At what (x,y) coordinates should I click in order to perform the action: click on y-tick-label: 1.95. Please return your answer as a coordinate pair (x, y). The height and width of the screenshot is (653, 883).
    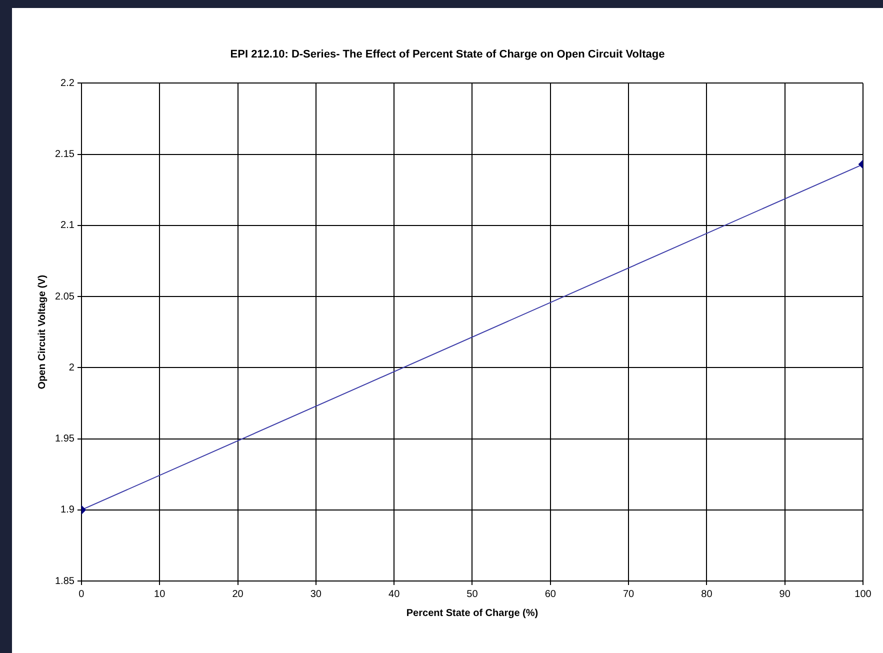
    Looking at the image, I should click on (64, 439).